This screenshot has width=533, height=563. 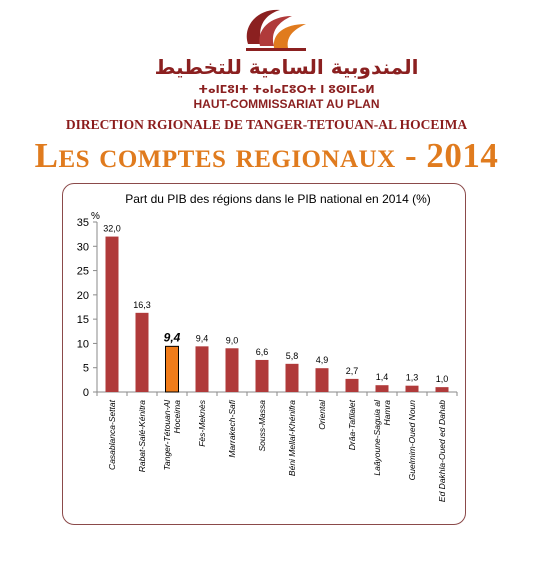 I want to click on y-tick-label: 20, so click(x=83, y=296).